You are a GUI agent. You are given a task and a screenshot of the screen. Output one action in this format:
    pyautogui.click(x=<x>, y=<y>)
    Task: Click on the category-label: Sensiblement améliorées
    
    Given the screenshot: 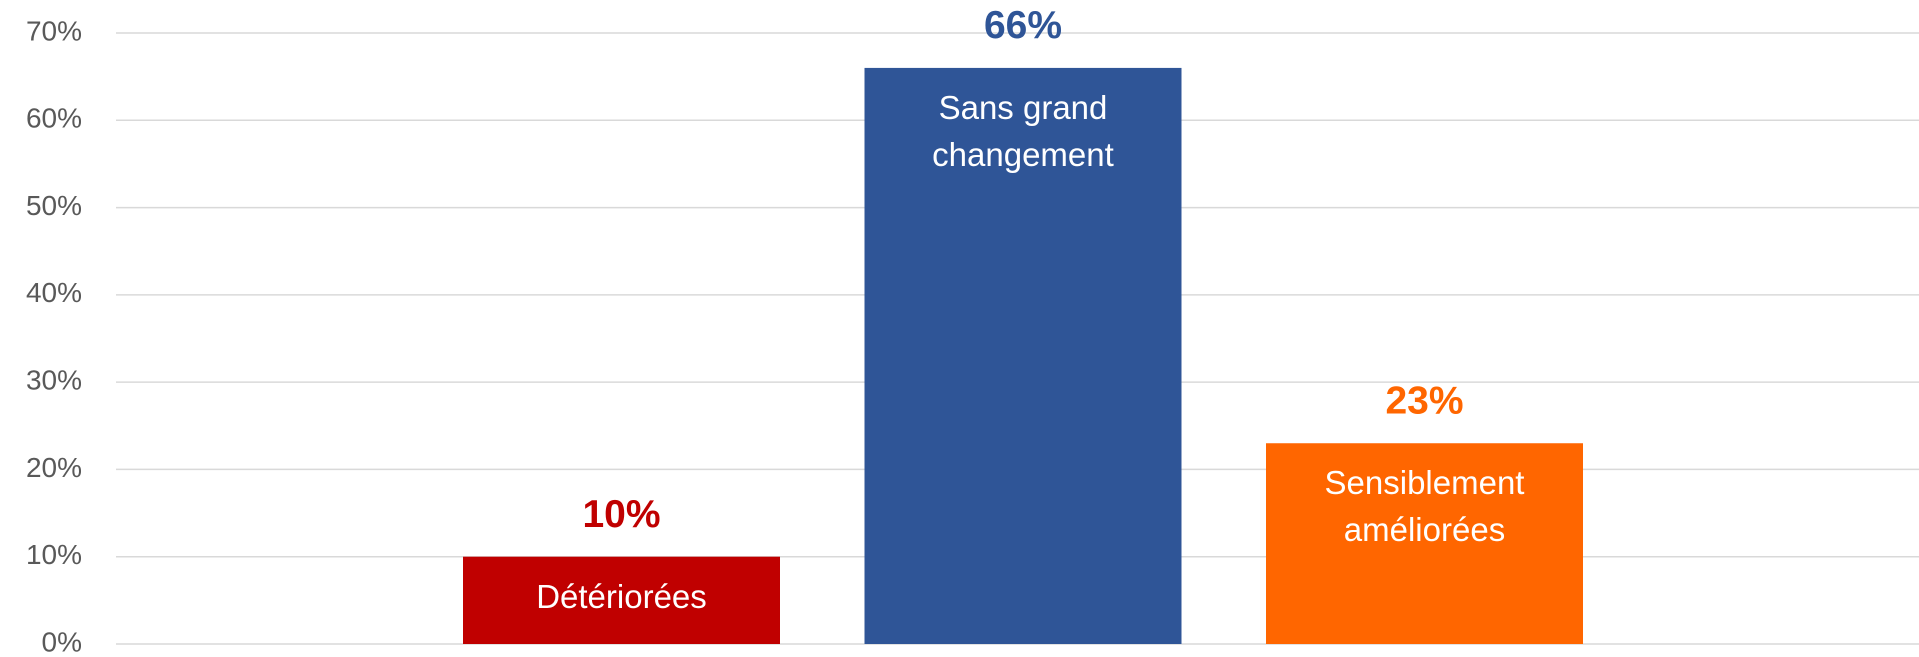 What is the action you would take?
    pyautogui.click(x=1424, y=506)
    